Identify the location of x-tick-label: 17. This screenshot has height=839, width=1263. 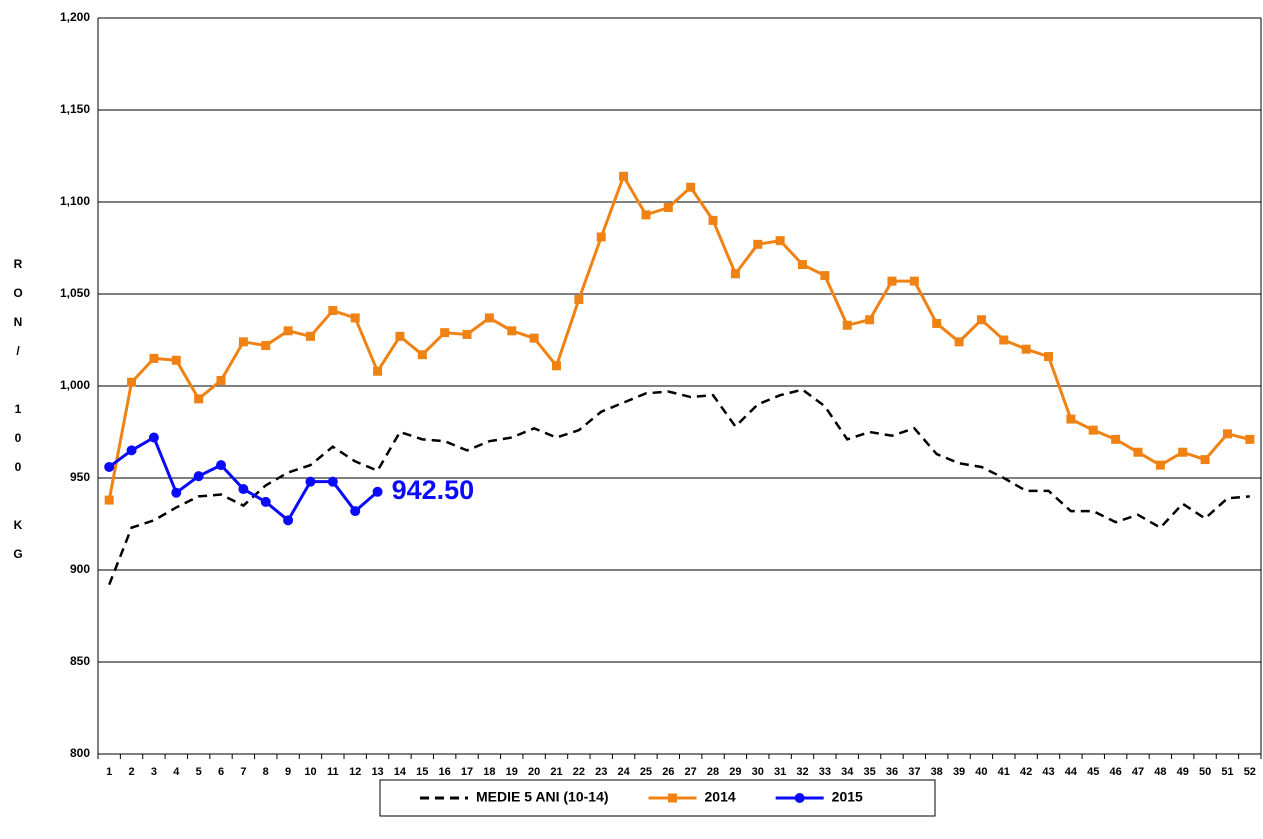
(467, 772).